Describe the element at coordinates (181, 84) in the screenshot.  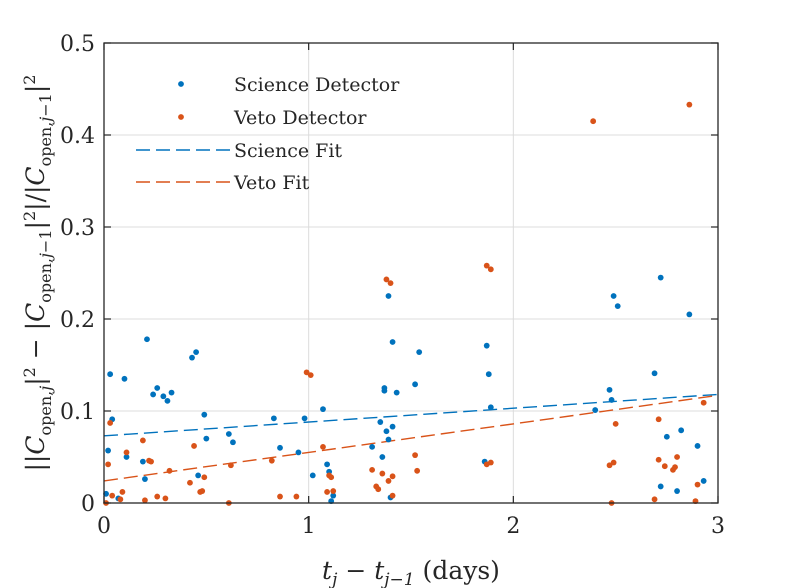
I see `legend-marker-science-detector` at that location.